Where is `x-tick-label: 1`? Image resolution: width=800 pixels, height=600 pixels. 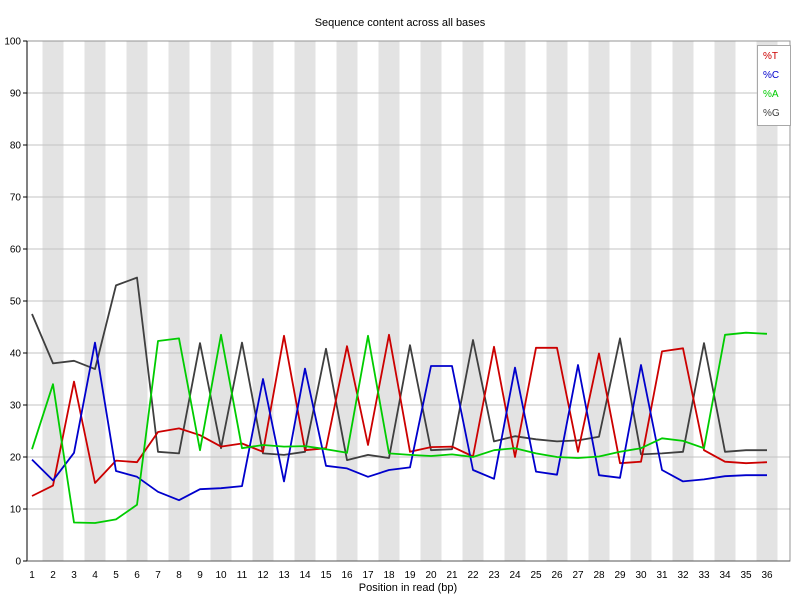 x-tick-label: 1 is located at coordinates (32, 575).